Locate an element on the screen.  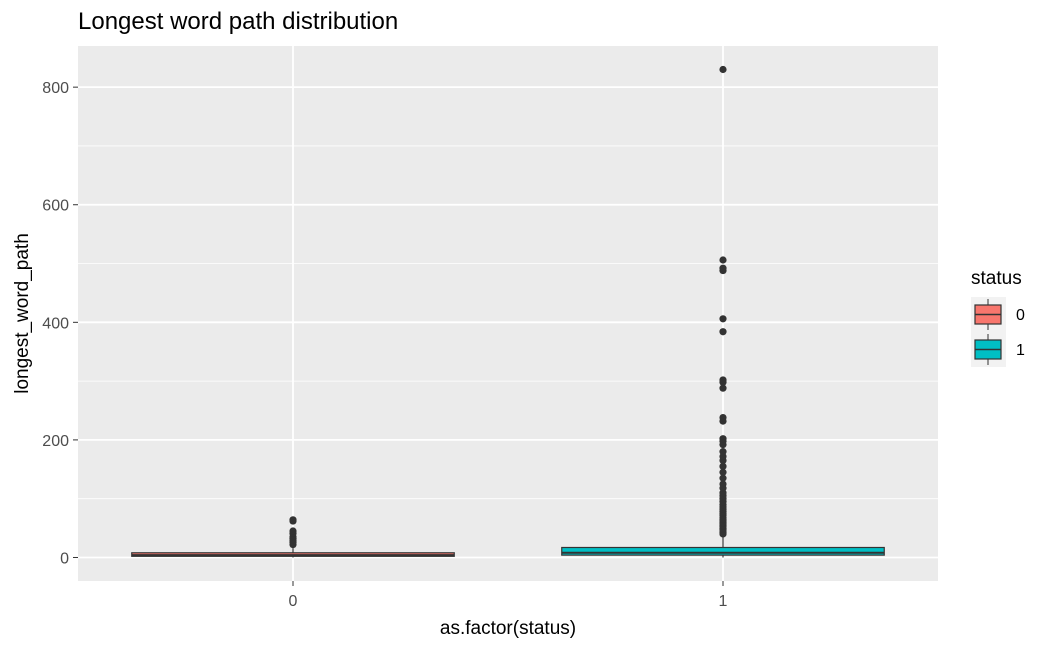
x-tick-label: 1 is located at coordinates (723, 601).